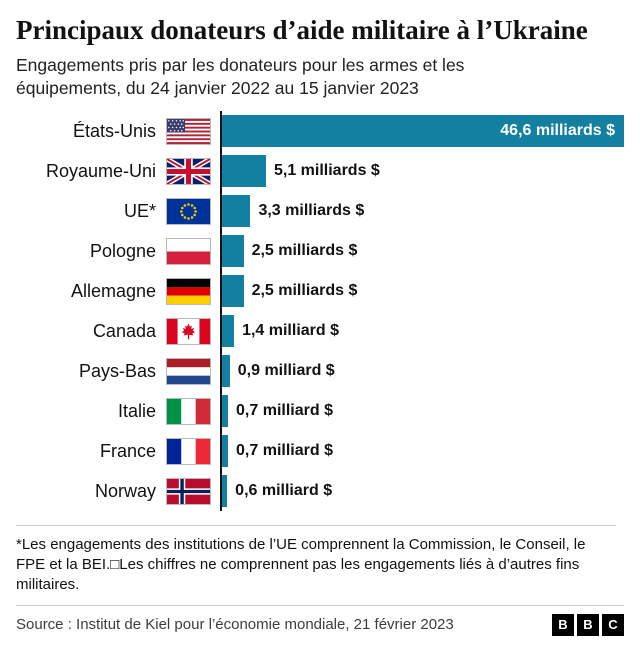 The height and width of the screenshot is (665, 640). I want to click on poland-flag-icon, so click(188, 251).